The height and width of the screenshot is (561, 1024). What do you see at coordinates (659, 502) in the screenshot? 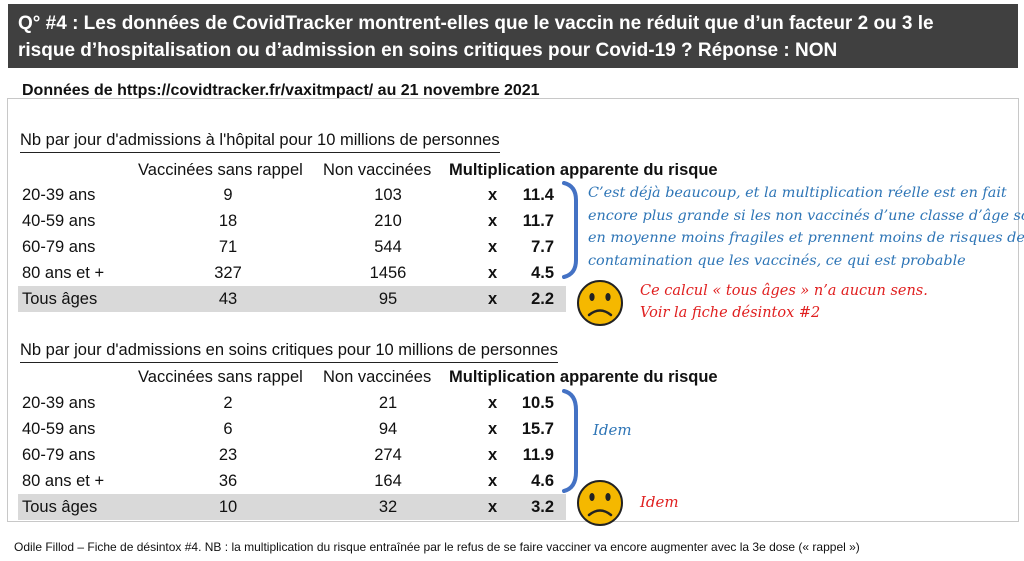
I see `idem-red-note: Idem` at bounding box center [659, 502].